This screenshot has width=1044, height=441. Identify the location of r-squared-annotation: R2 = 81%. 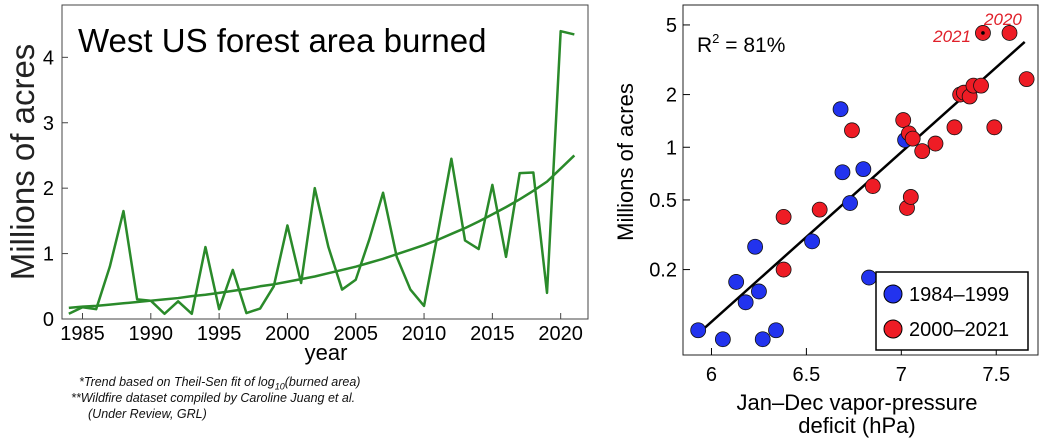
(741, 44).